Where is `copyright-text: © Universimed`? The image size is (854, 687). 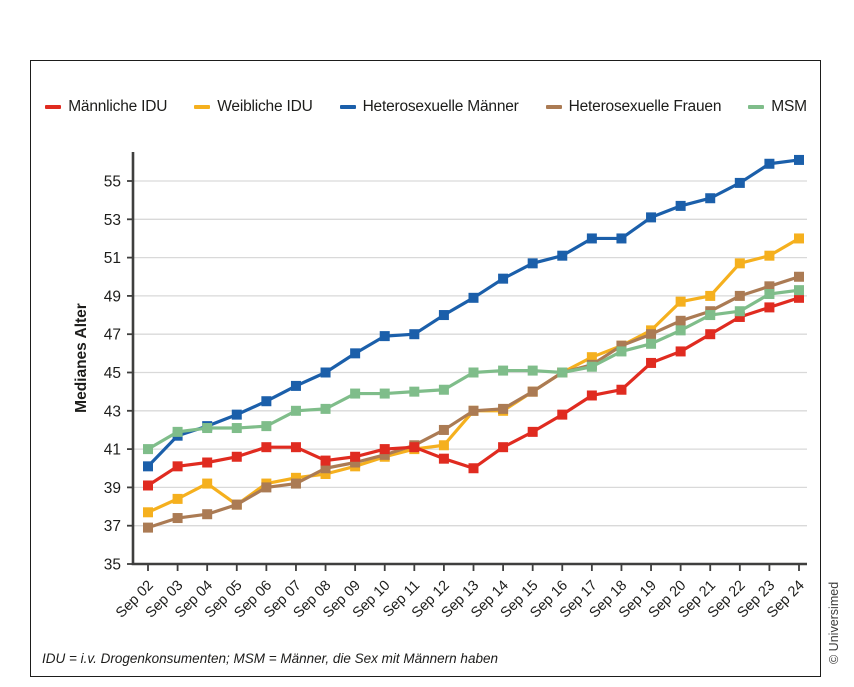
copyright-text: © Universimed is located at coordinates (834, 622).